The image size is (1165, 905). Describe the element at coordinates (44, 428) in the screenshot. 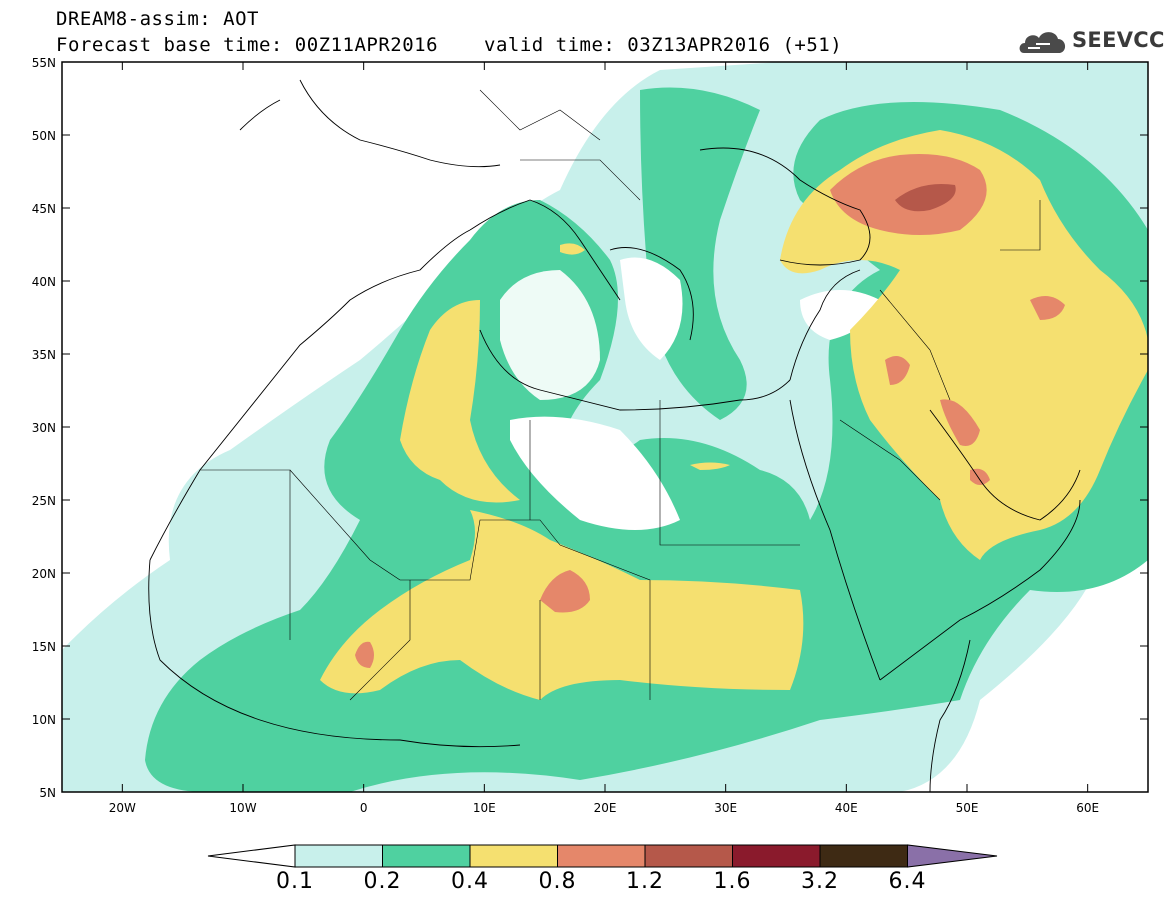

I see `lat-tick-label: 30N` at that location.